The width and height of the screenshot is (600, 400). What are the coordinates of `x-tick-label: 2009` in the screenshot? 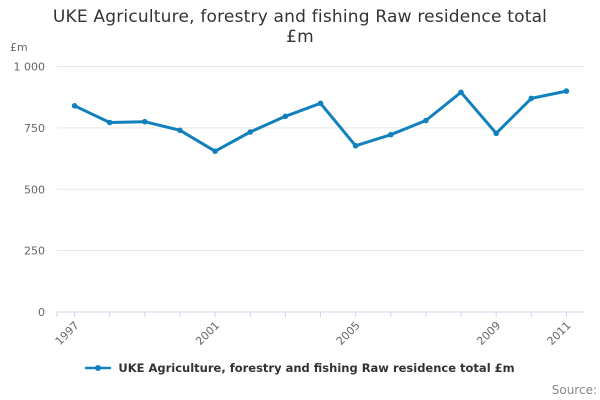 It's located at (488, 333).